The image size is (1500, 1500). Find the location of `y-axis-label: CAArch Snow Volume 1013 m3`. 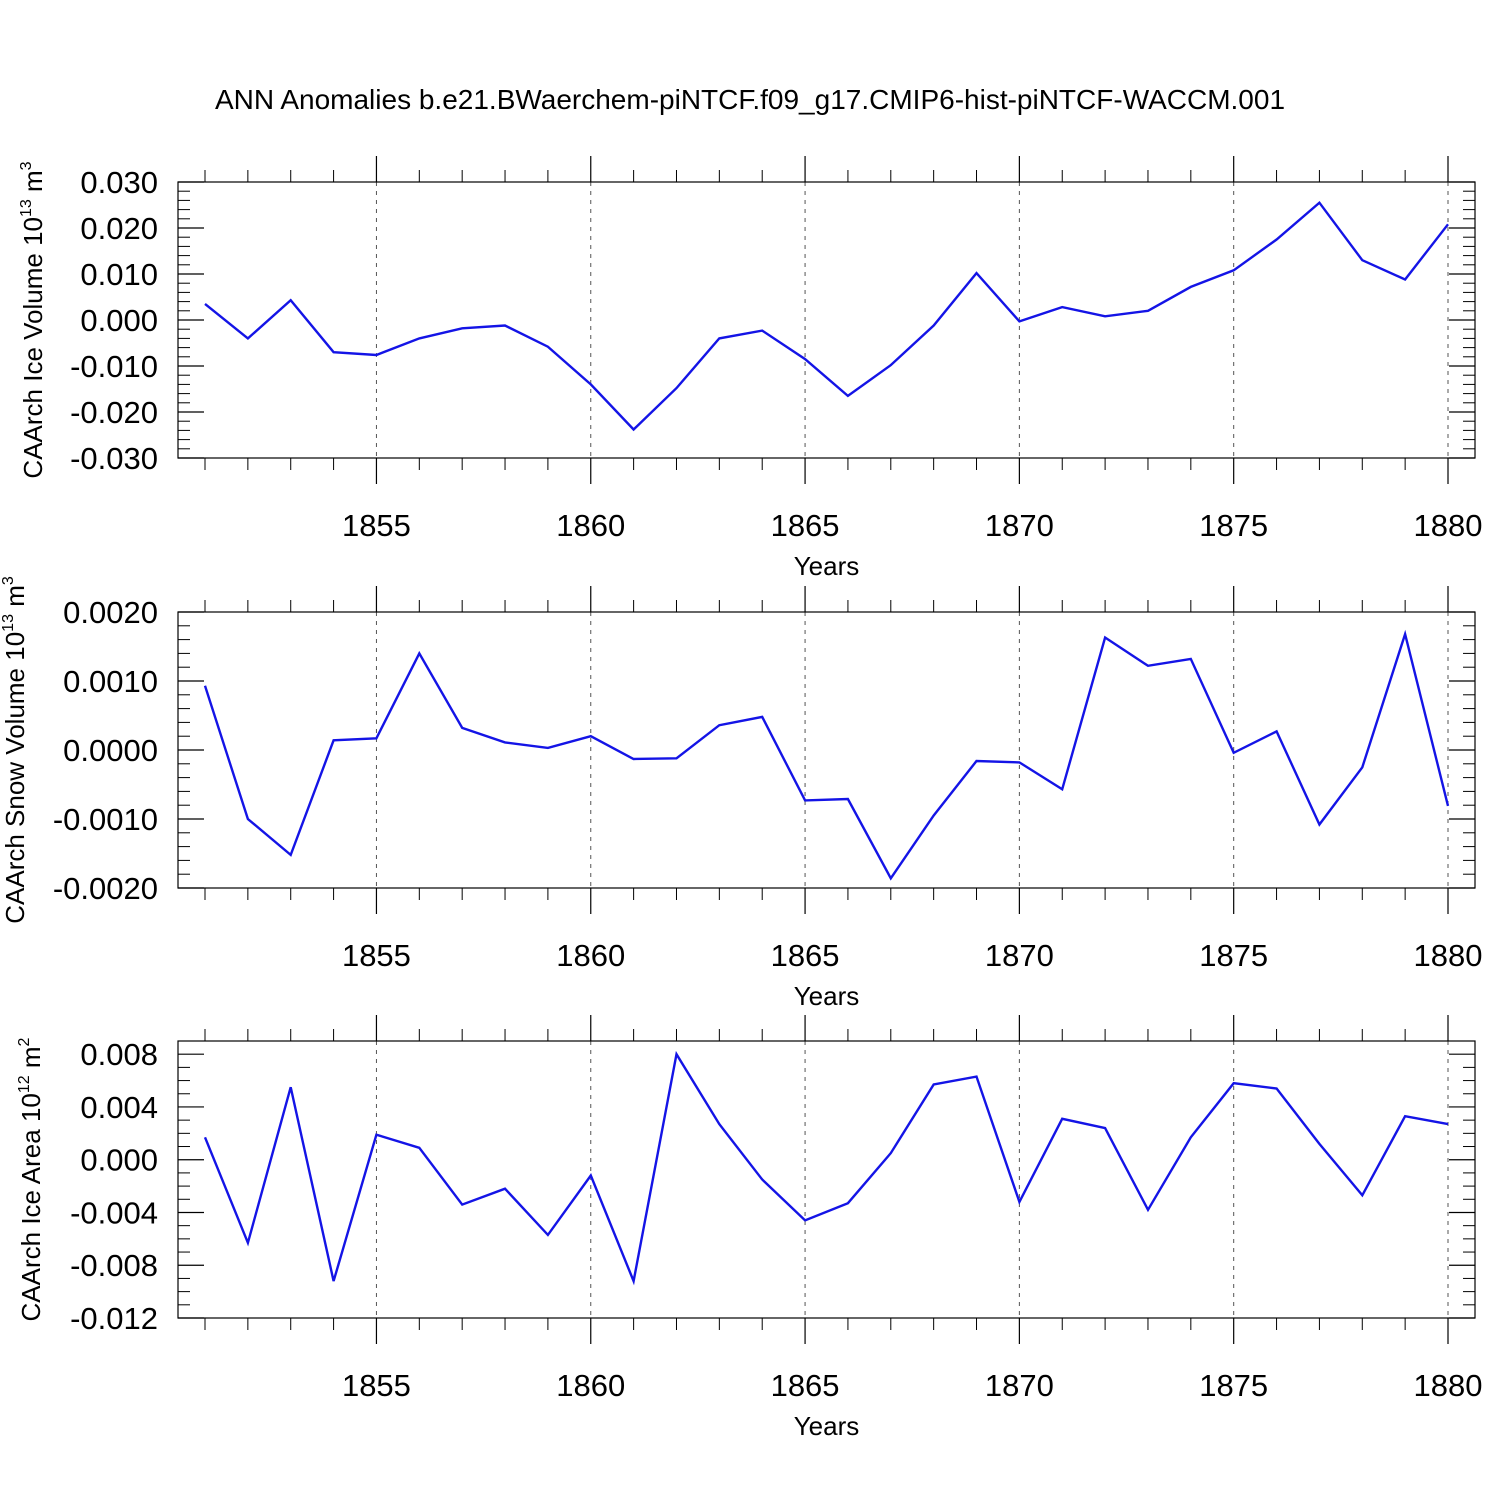

y-axis-label: CAArch Snow Volume 1013 m3 is located at coordinates (15, 750).